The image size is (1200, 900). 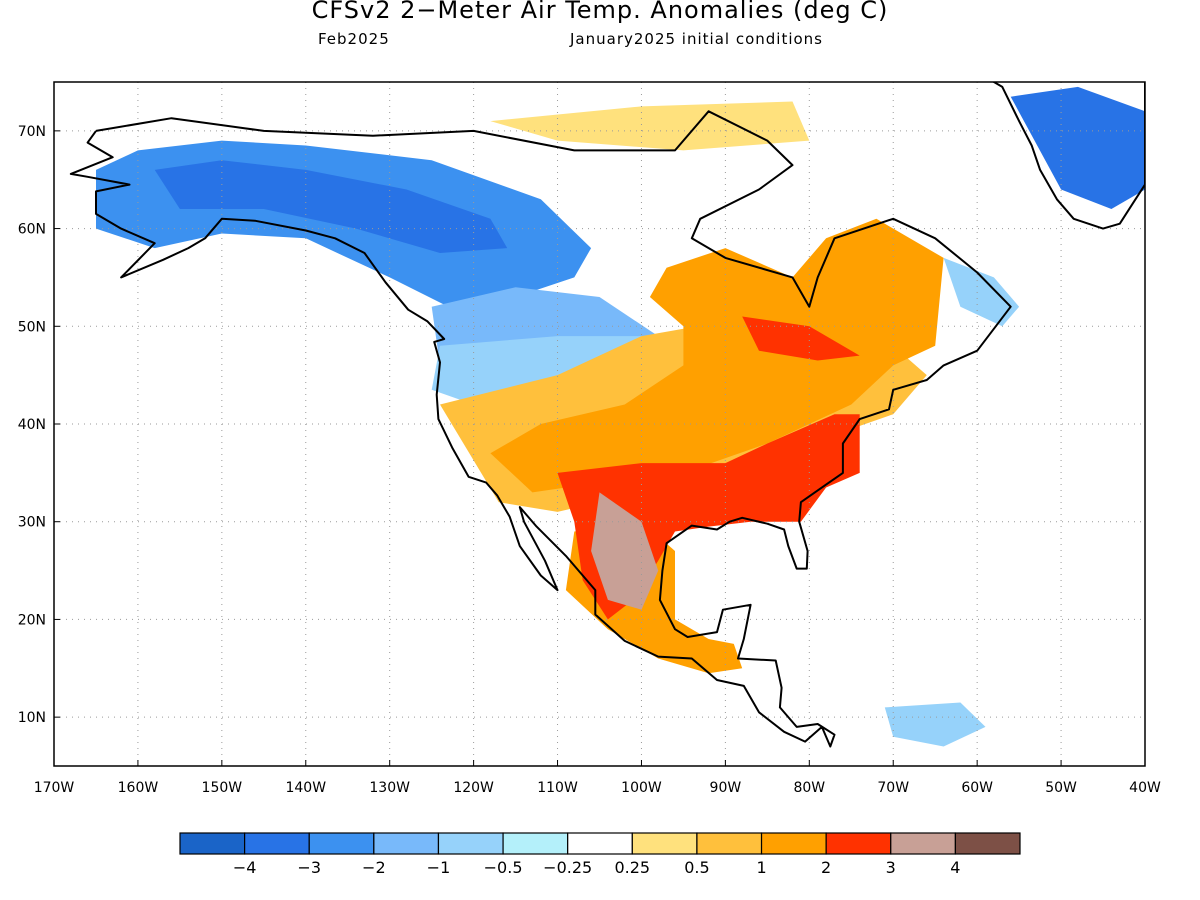 I want to click on lat-tick-label: 50N, so click(x=32, y=327).